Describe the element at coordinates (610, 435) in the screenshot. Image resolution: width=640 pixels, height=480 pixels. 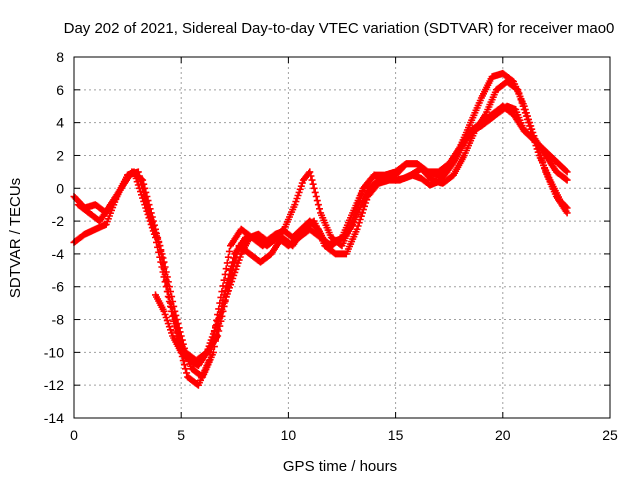
I see `x-tick-label: 25` at that location.